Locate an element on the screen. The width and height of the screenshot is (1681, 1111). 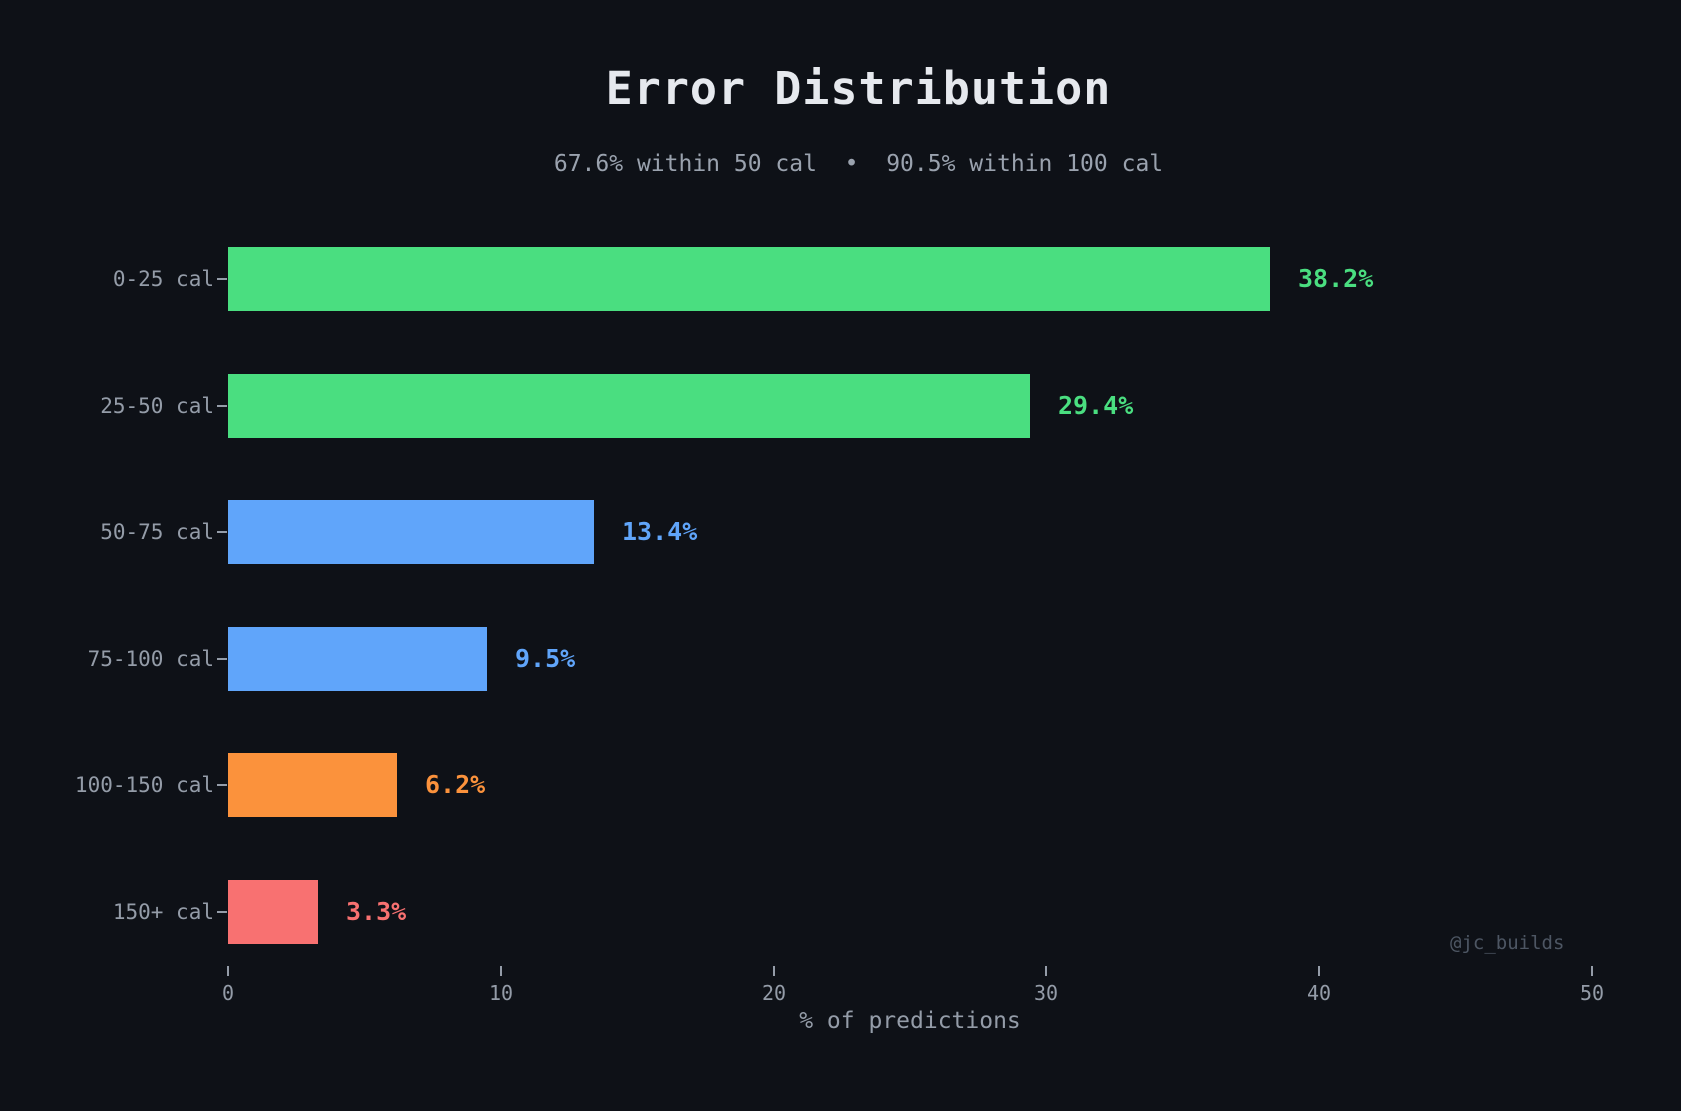
category-label: 100-150 cal is located at coordinates (144, 785).